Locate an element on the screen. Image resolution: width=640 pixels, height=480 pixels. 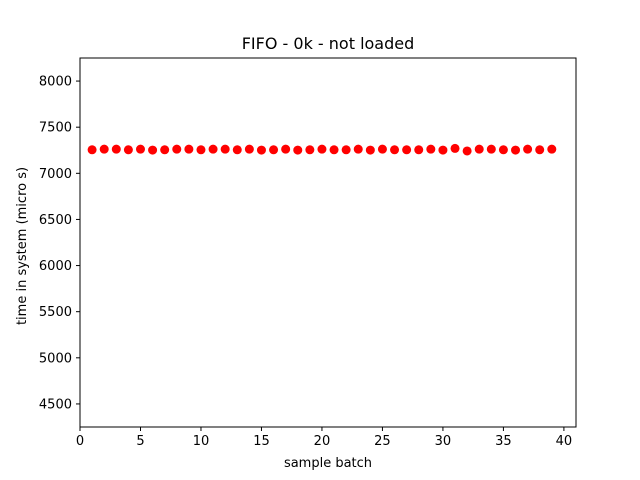
y-tick-label: 5000 is located at coordinates (55, 358).